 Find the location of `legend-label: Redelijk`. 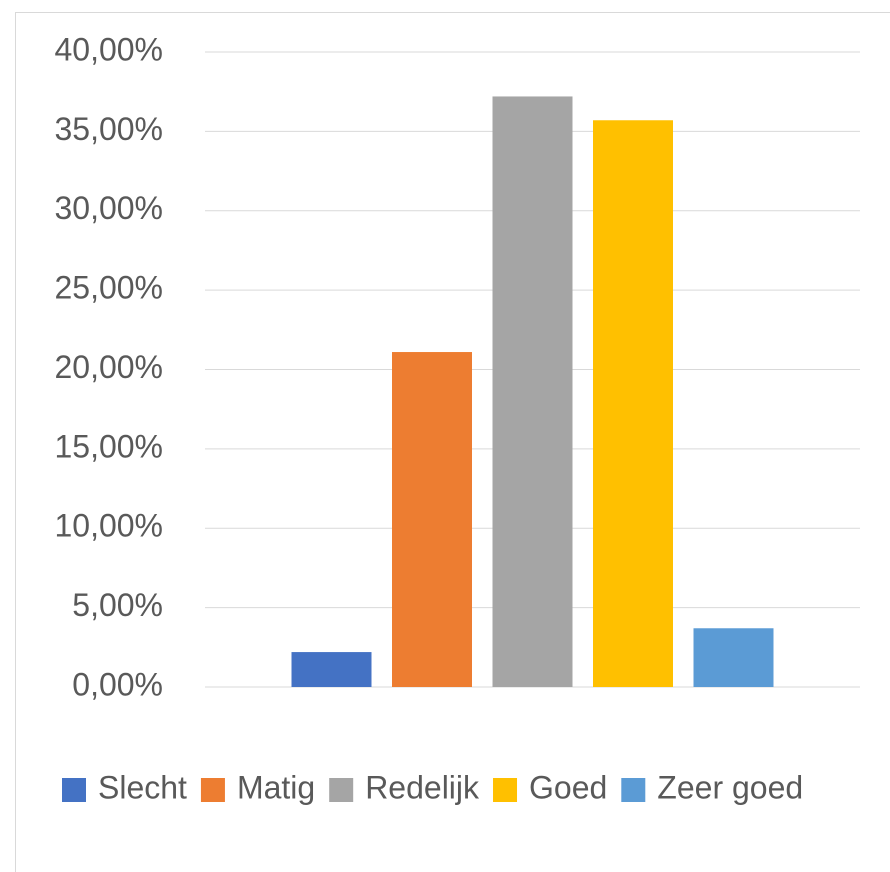

legend-label: Redelijk is located at coordinates (422, 787).